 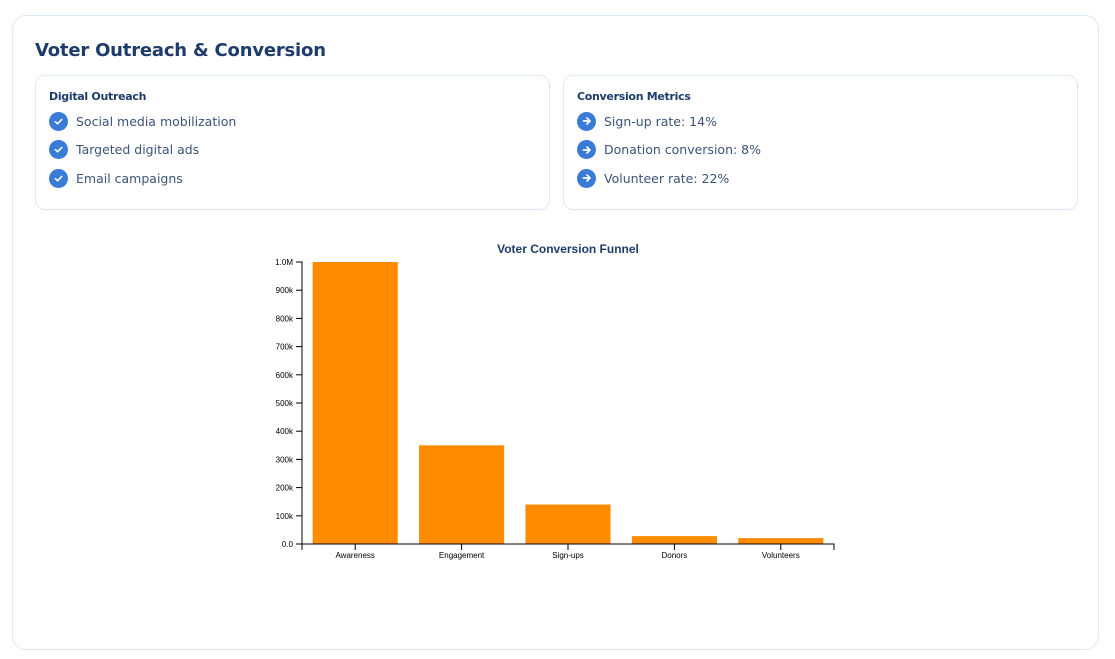 I want to click on x-tick-label: Volunteers, so click(x=781, y=555).